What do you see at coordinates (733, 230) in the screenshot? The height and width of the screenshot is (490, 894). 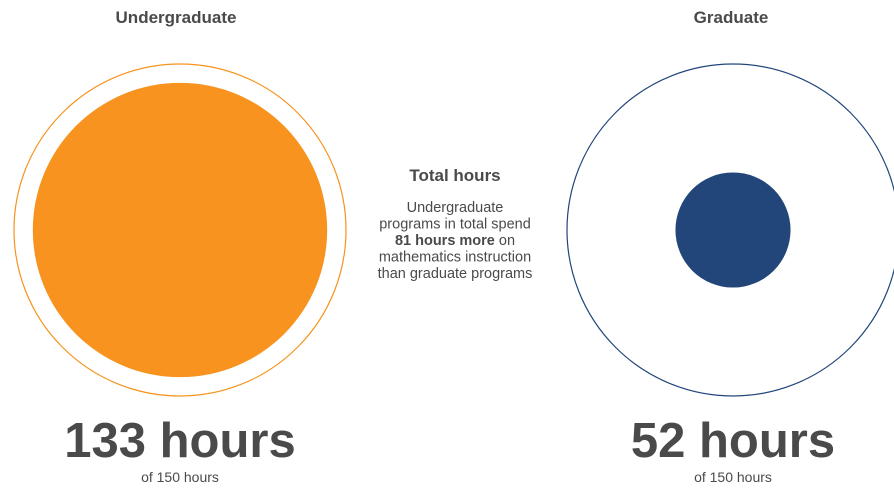 I see `value-circle` at bounding box center [733, 230].